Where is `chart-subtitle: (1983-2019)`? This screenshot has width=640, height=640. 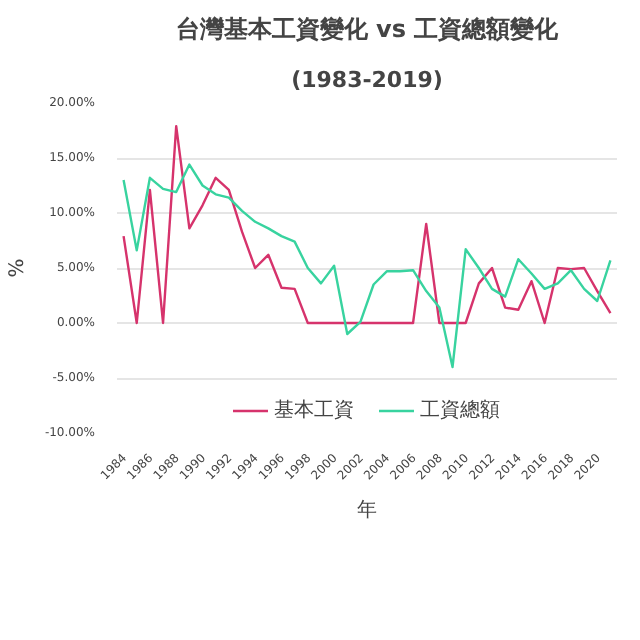 chart-subtitle: (1983-2019) is located at coordinates (367, 80).